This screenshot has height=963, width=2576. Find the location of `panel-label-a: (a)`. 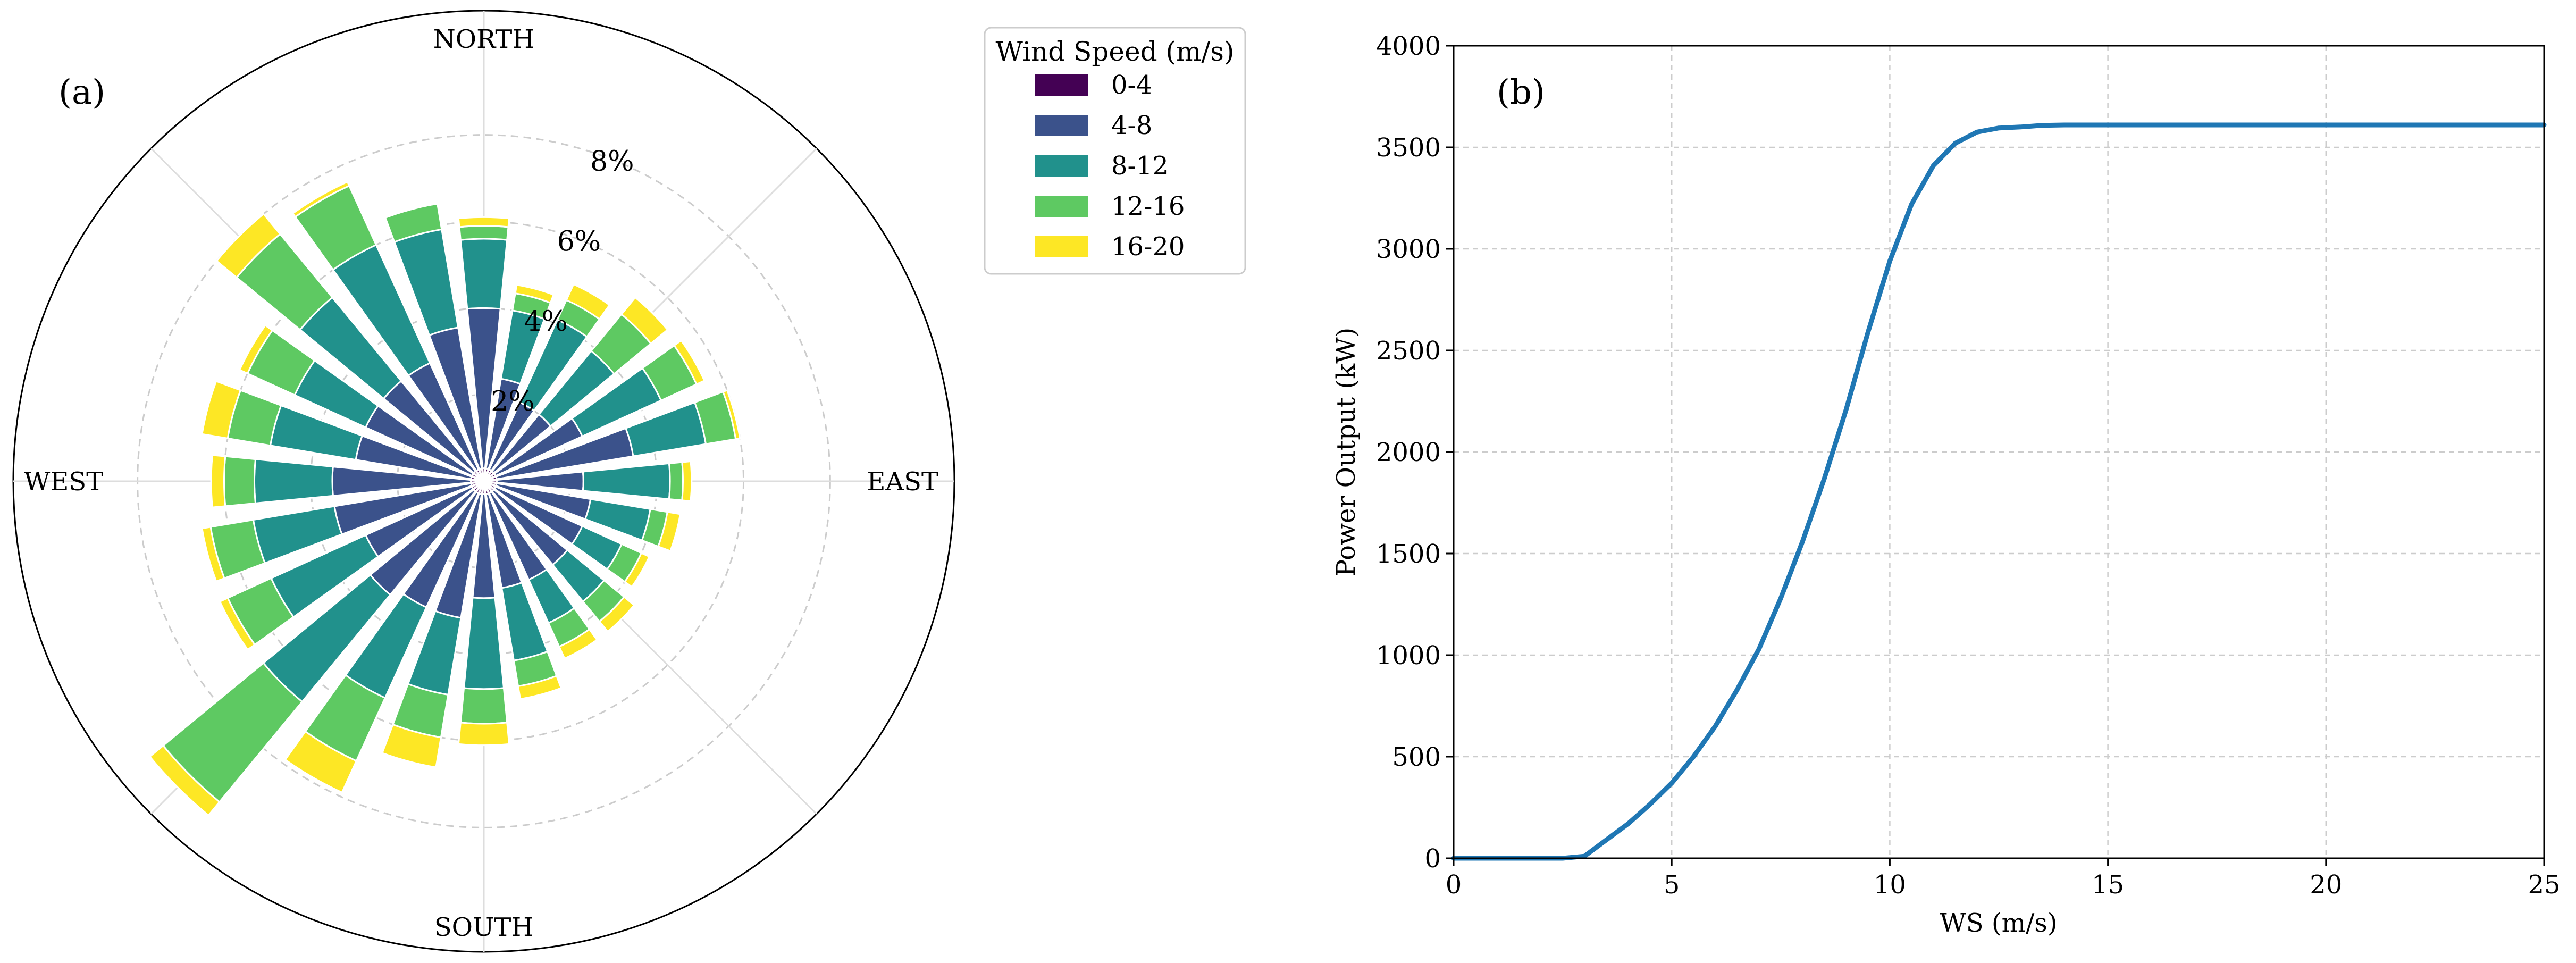

panel-label-a: (a) is located at coordinates (81, 92).